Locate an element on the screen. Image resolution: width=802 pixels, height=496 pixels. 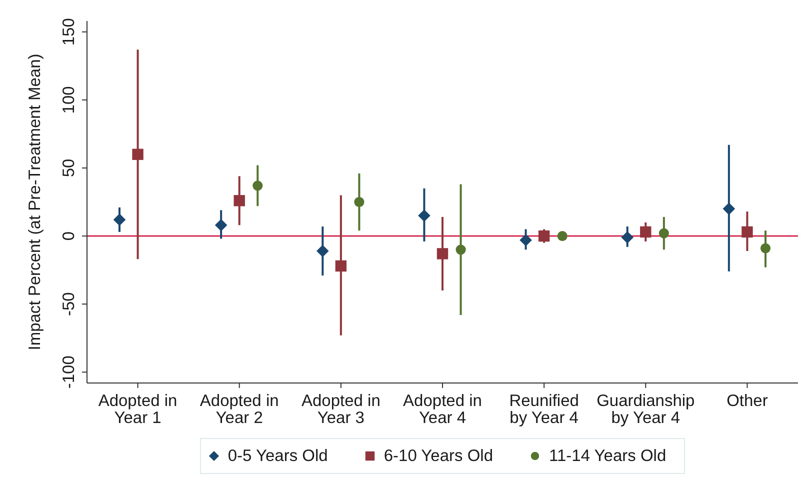
legend-label: 6-10 Years Old is located at coordinates (439, 456).